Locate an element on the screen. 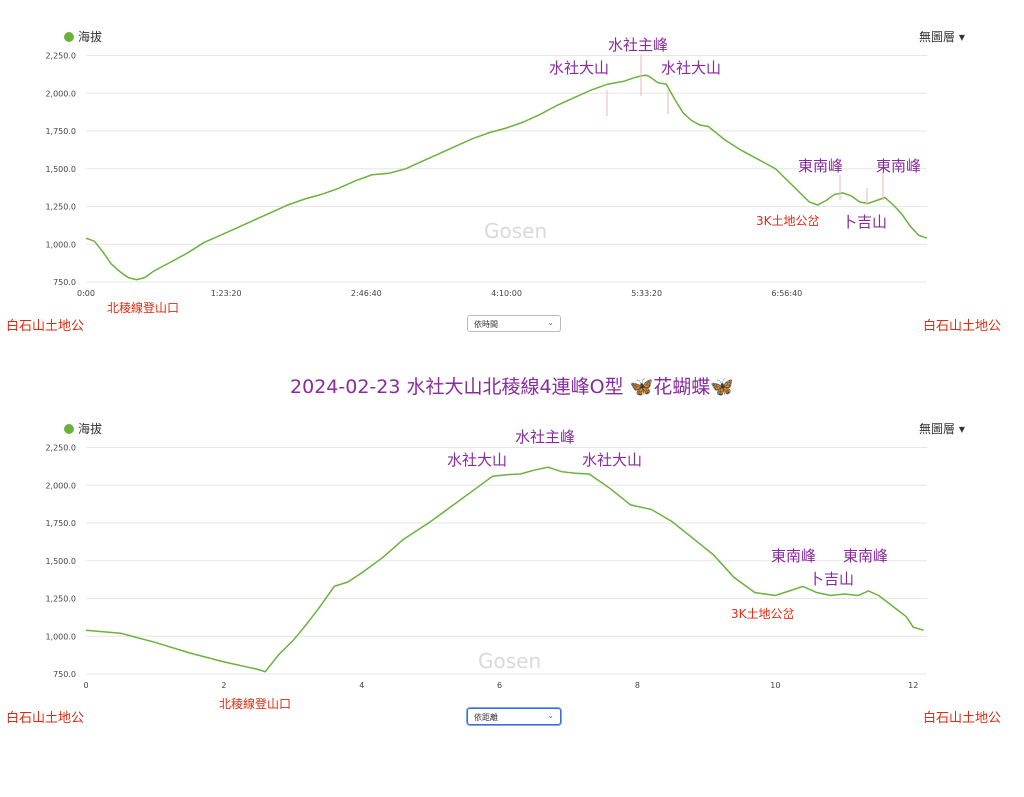  select-value: 依時間 is located at coordinates (486, 324).